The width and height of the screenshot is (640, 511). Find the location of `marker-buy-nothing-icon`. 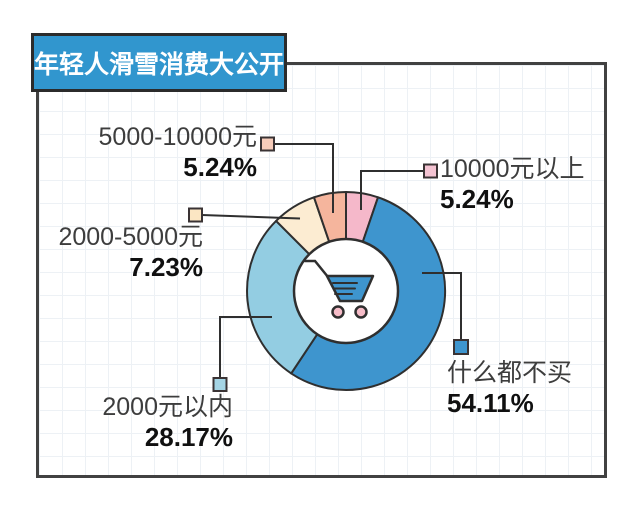

marker-buy-nothing-icon is located at coordinates (461, 347).